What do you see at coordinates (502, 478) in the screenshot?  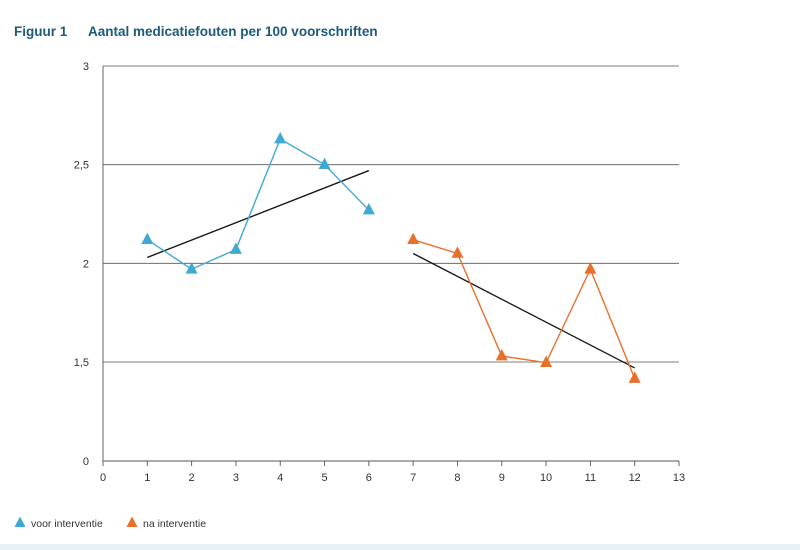 I see `x-tick-label: 9` at bounding box center [502, 478].